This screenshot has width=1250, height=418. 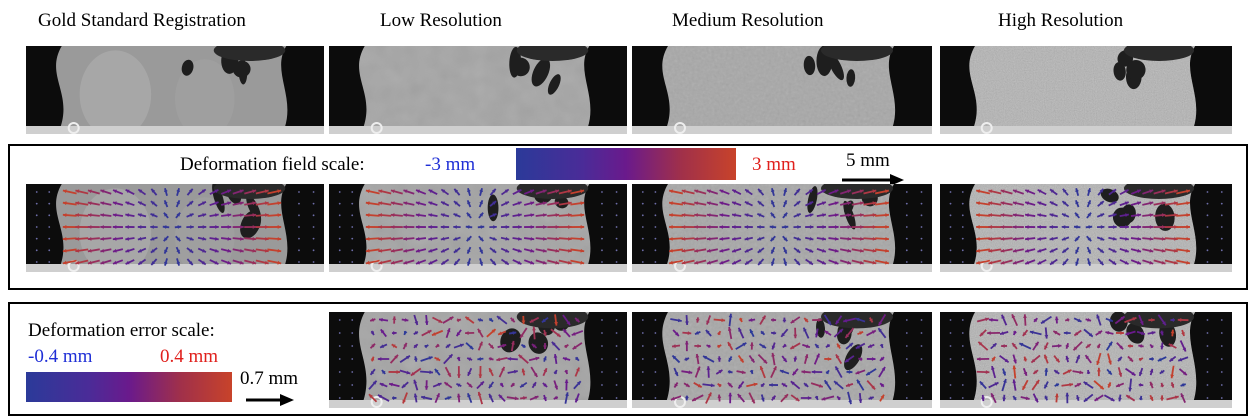 I want to click on deformation-field-min: -3 mm, so click(x=450, y=164).